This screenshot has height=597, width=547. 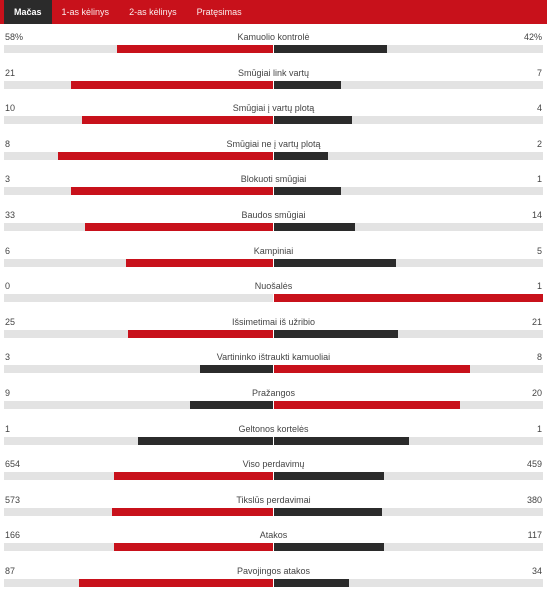 What do you see at coordinates (8, 428) in the screenshot?
I see `home-value: 1` at bounding box center [8, 428].